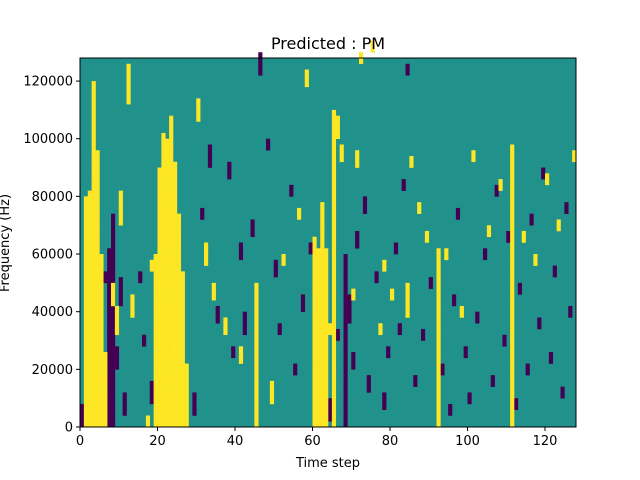  Describe the element at coordinates (80, 441) in the screenshot. I see `x-tick-label: 0` at that location.